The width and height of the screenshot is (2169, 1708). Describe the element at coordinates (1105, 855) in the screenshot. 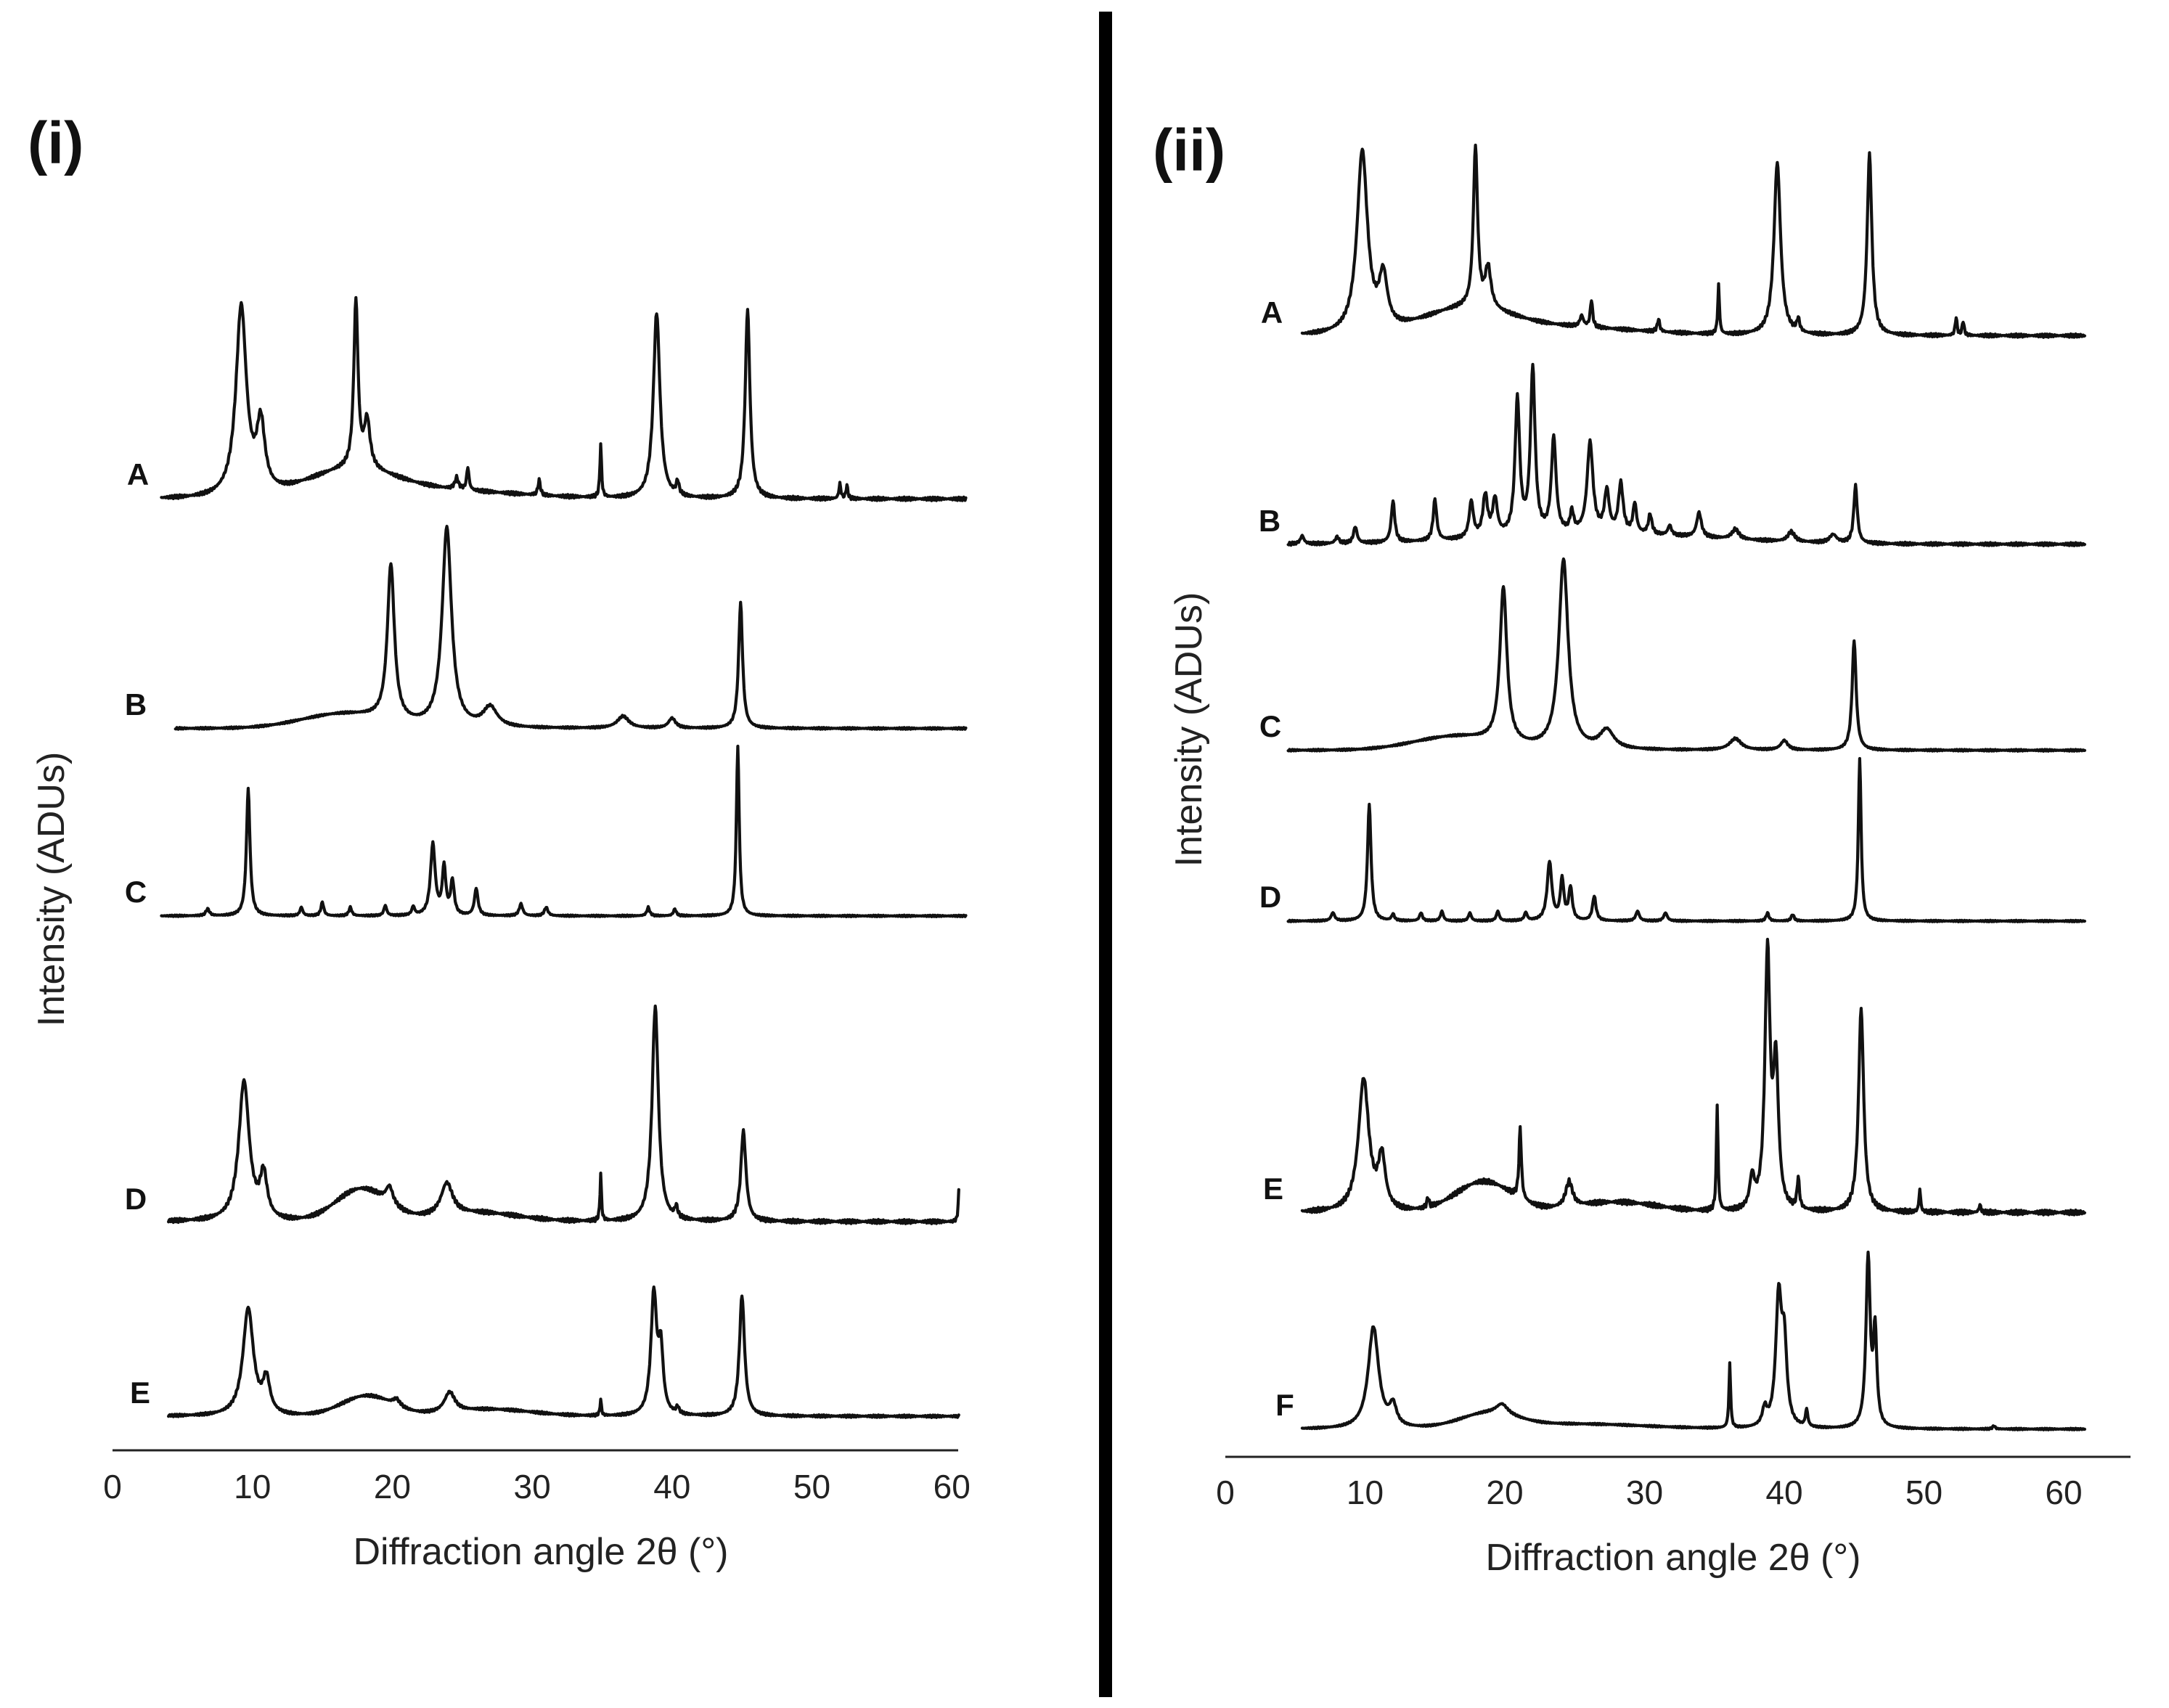

I see `panel-divider` at that location.